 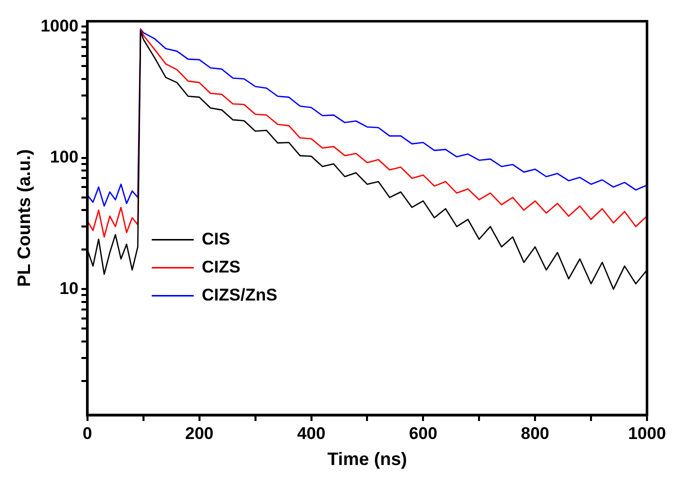 What do you see at coordinates (240, 294) in the screenshot?
I see `legend-label: CIZS/ZnS` at bounding box center [240, 294].